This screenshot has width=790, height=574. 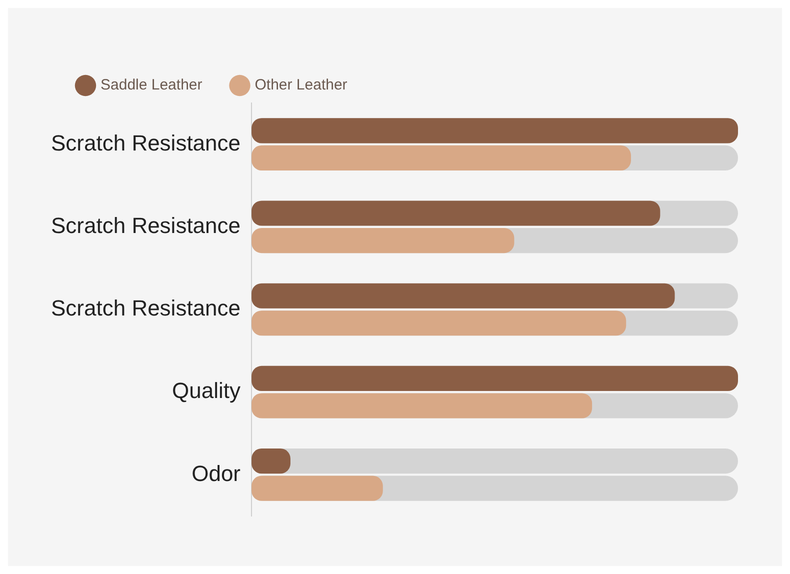 I want to click on bar, so click(x=317, y=488).